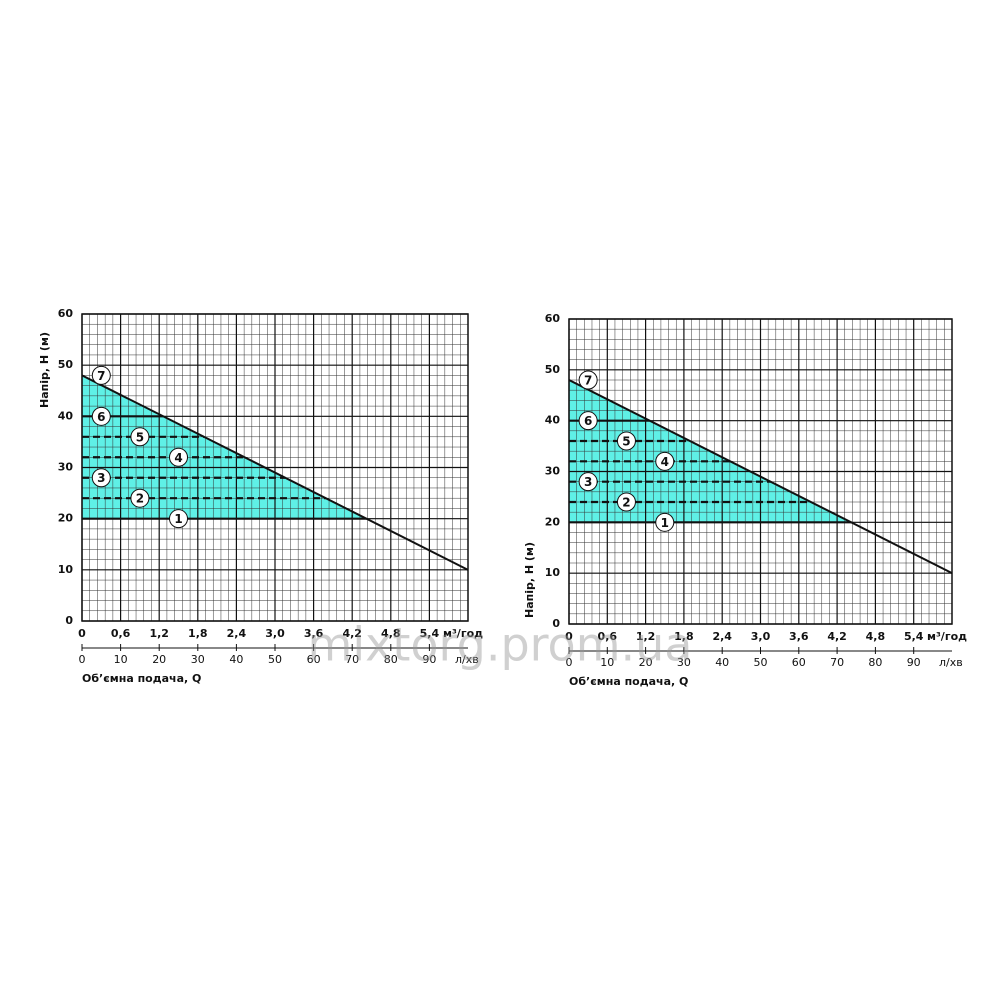  I want to click on watermark: mixtorg.prom.ua, so click(500, 645).